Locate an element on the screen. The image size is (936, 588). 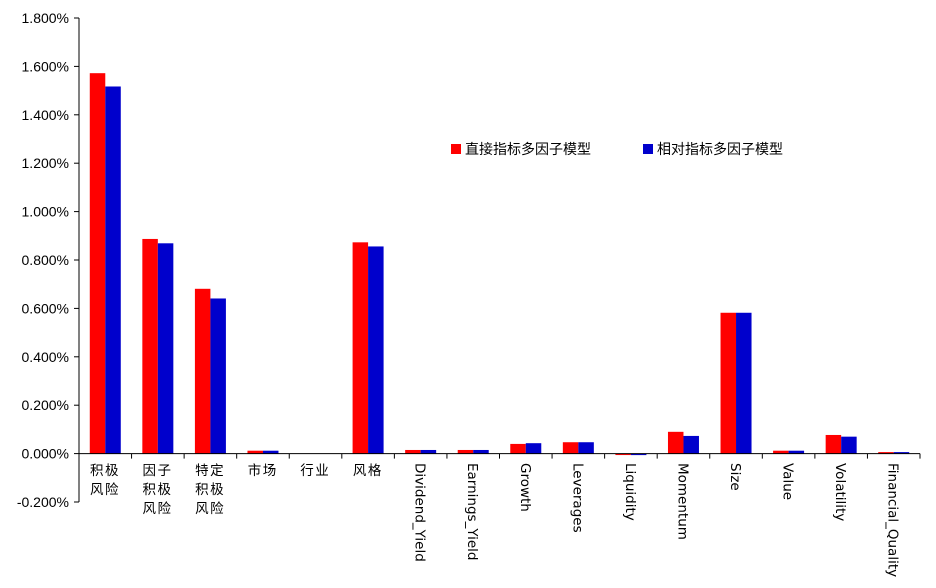
y-tick-label: 1.400% is located at coordinates (45, 115).